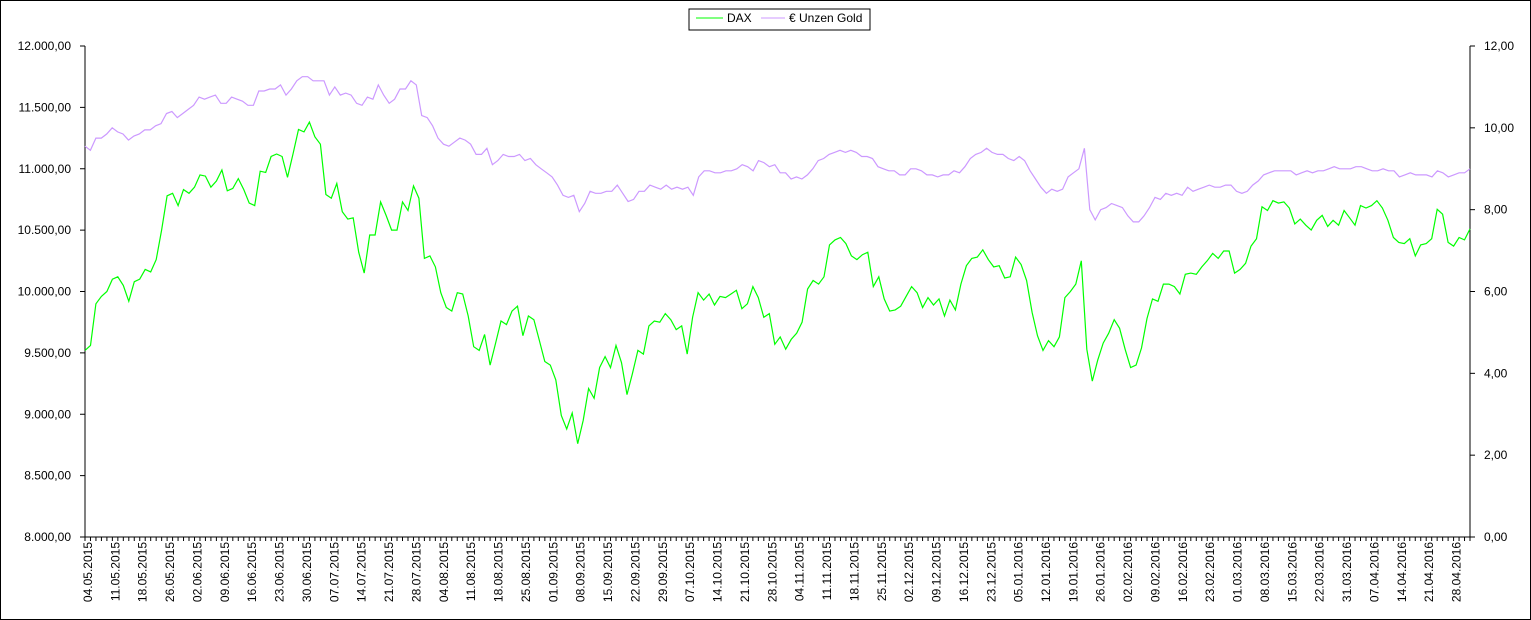 The height and width of the screenshot is (620, 1531). Describe the element at coordinates (690, 572) in the screenshot. I see `x-tick-label: 07.10.2015` at that location.